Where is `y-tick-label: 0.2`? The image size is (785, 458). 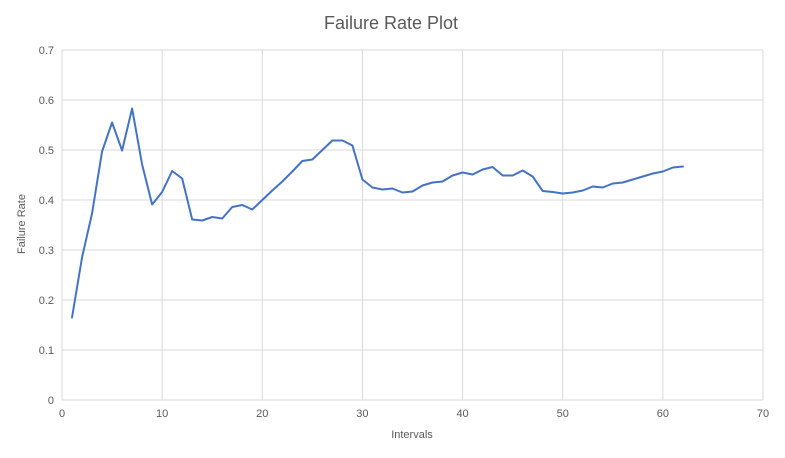
y-tick-label: 0.2 is located at coordinates (46, 301).